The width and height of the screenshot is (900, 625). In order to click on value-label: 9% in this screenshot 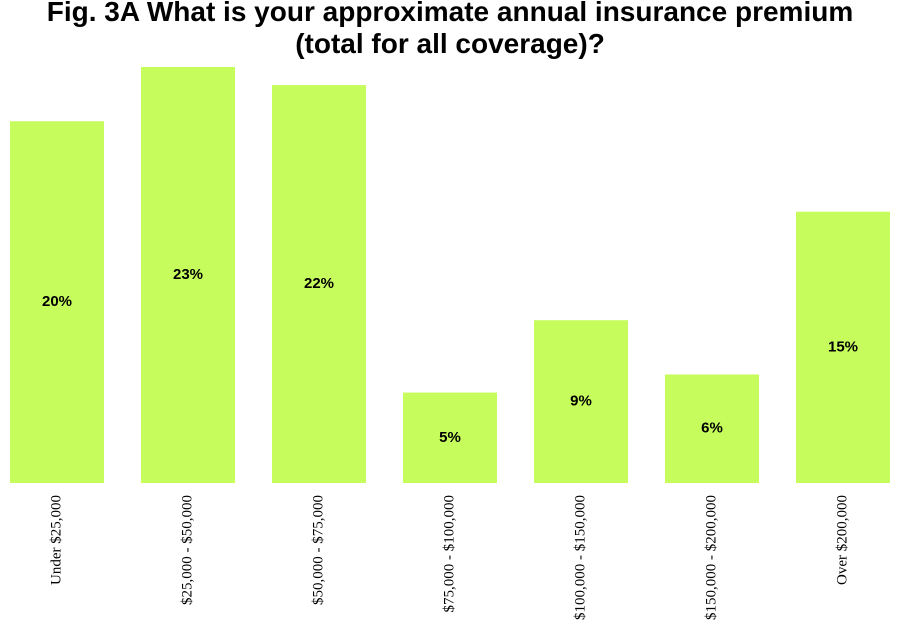, I will do `click(581, 401)`.